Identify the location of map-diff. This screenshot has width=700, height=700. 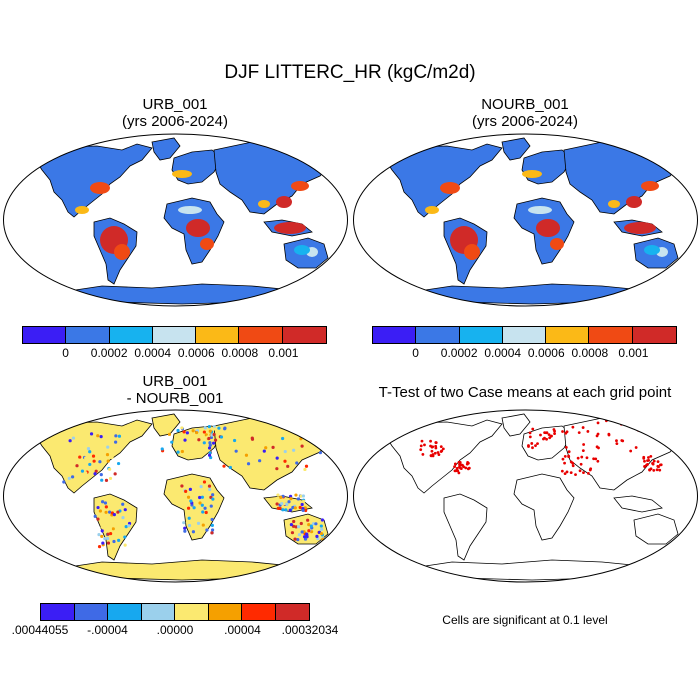
(175, 496).